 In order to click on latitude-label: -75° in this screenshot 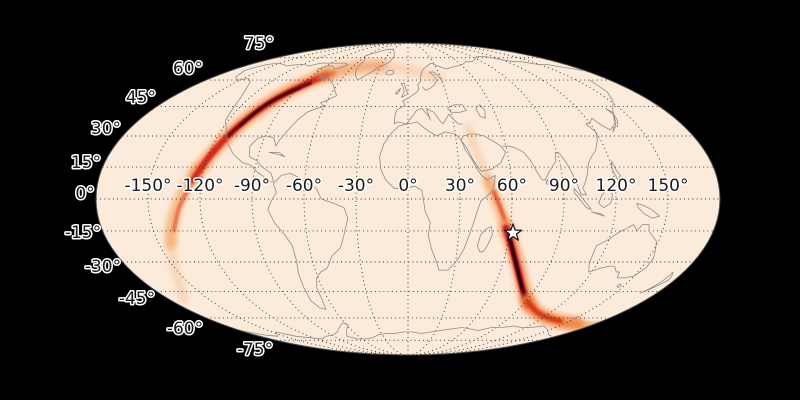, I will do `click(255, 350)`.